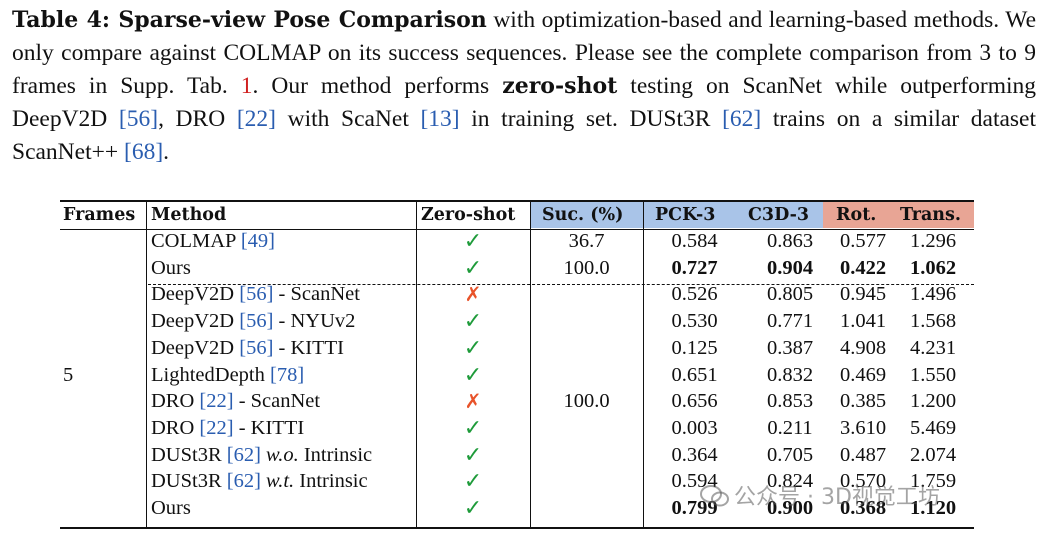  I want to click on pck-value: 0.526, so click(694, 294).